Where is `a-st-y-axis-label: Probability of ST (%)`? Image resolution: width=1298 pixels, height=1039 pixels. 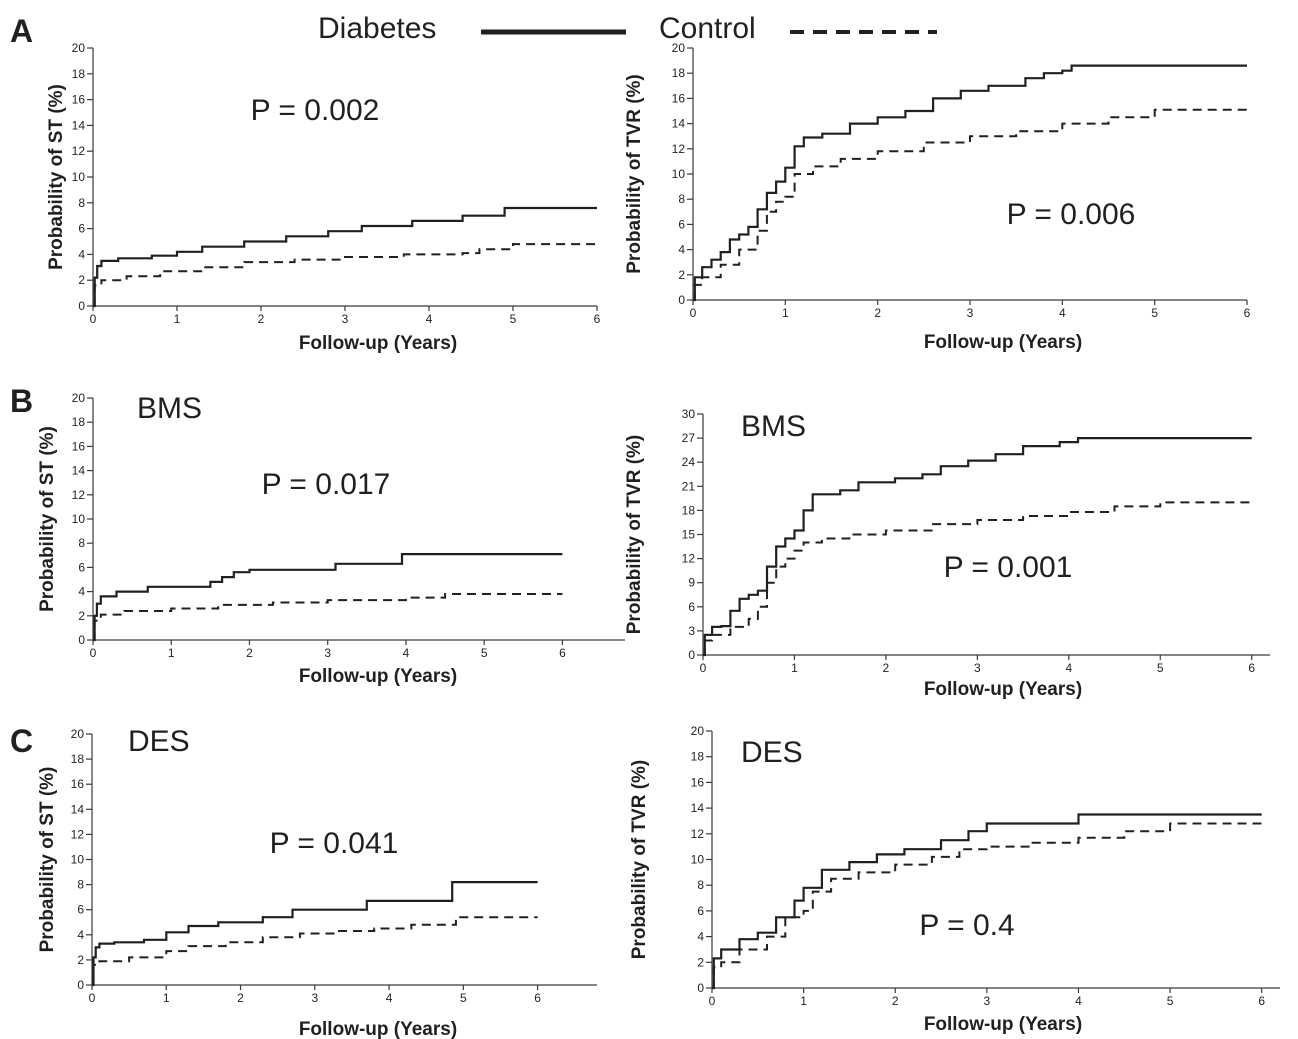
a-st-y-axis-label: Probability of ST (%) is located at coordinates (56, 177).